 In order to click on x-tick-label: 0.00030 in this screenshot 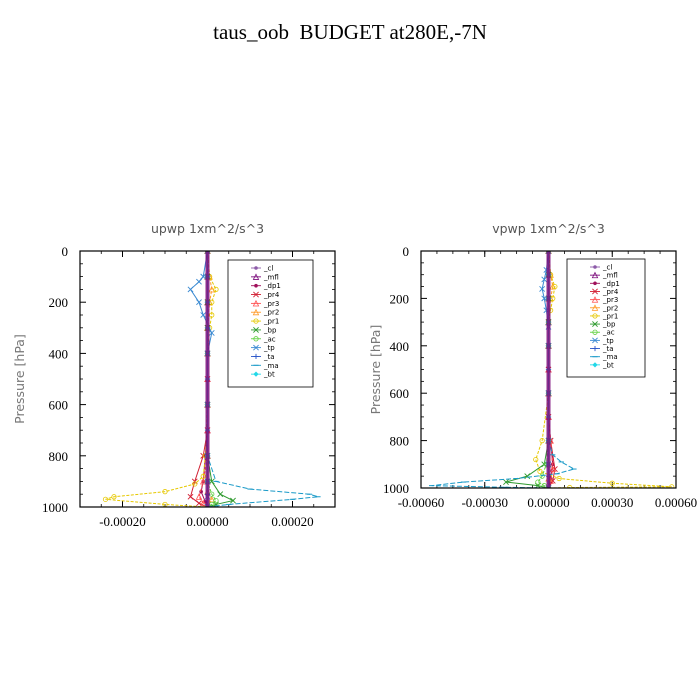, I will do `click(612, 502)`.